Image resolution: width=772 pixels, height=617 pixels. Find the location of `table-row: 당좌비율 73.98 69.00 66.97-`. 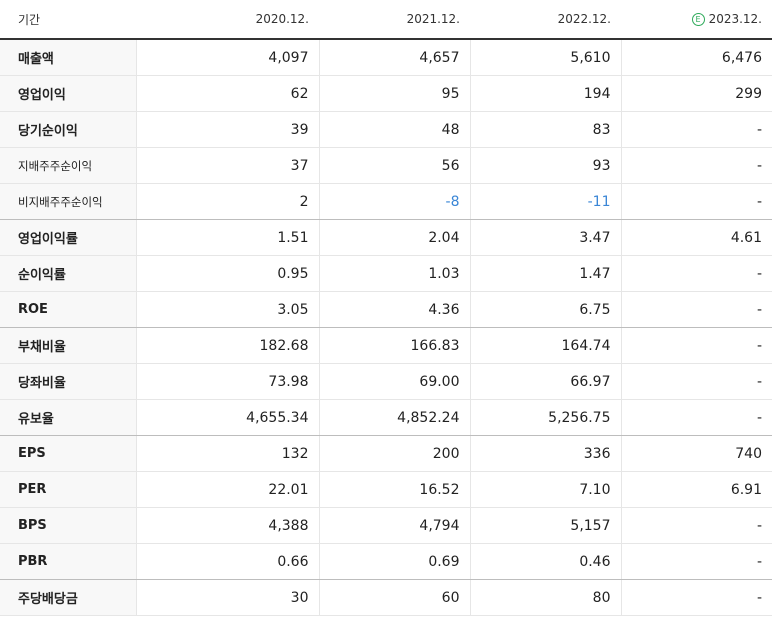

table-row: 당좌비율 73.98 69.00 66.97- is located at coordinates (386, 381).